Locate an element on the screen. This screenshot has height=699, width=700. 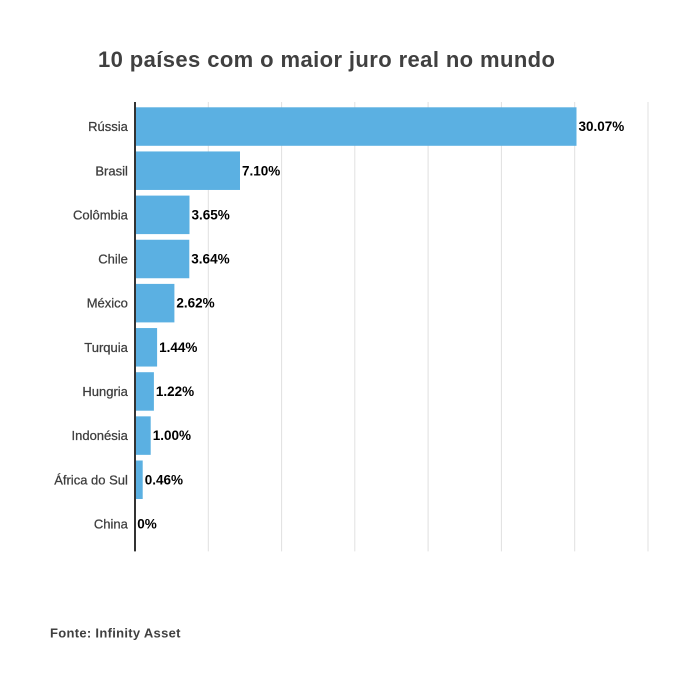
svg-text: Colômbia is located at coordinates (101, 214).